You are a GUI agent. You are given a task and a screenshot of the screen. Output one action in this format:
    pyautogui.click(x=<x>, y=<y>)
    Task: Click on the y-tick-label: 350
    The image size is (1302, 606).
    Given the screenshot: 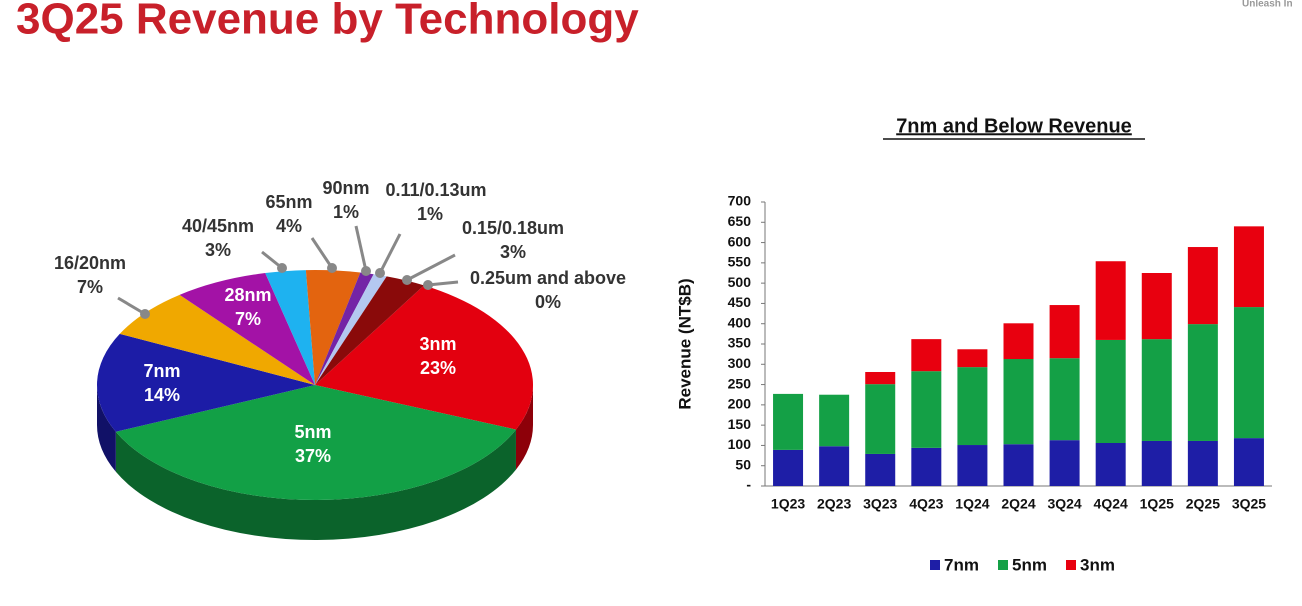 What is the action you would take?
    pyautogui.click(x=740, y=343)
    